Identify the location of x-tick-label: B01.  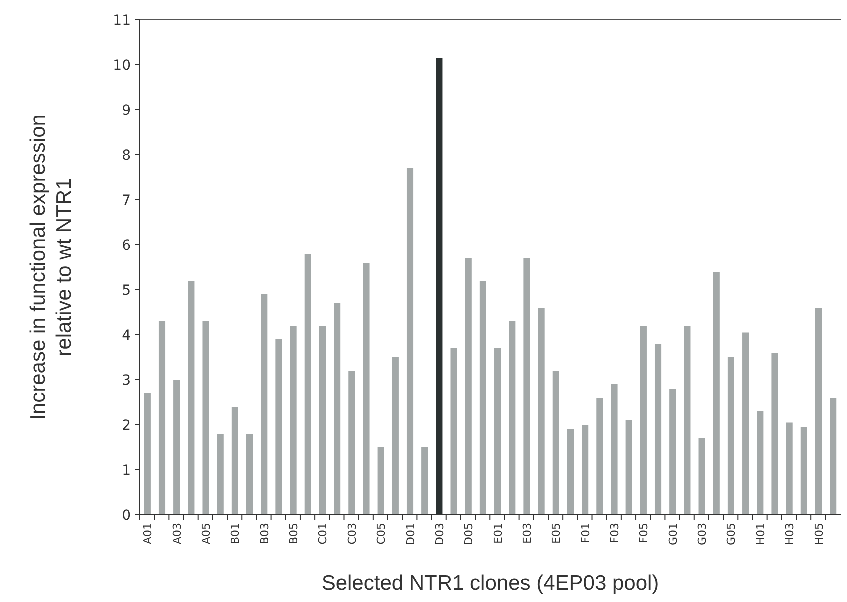
(235, 534).